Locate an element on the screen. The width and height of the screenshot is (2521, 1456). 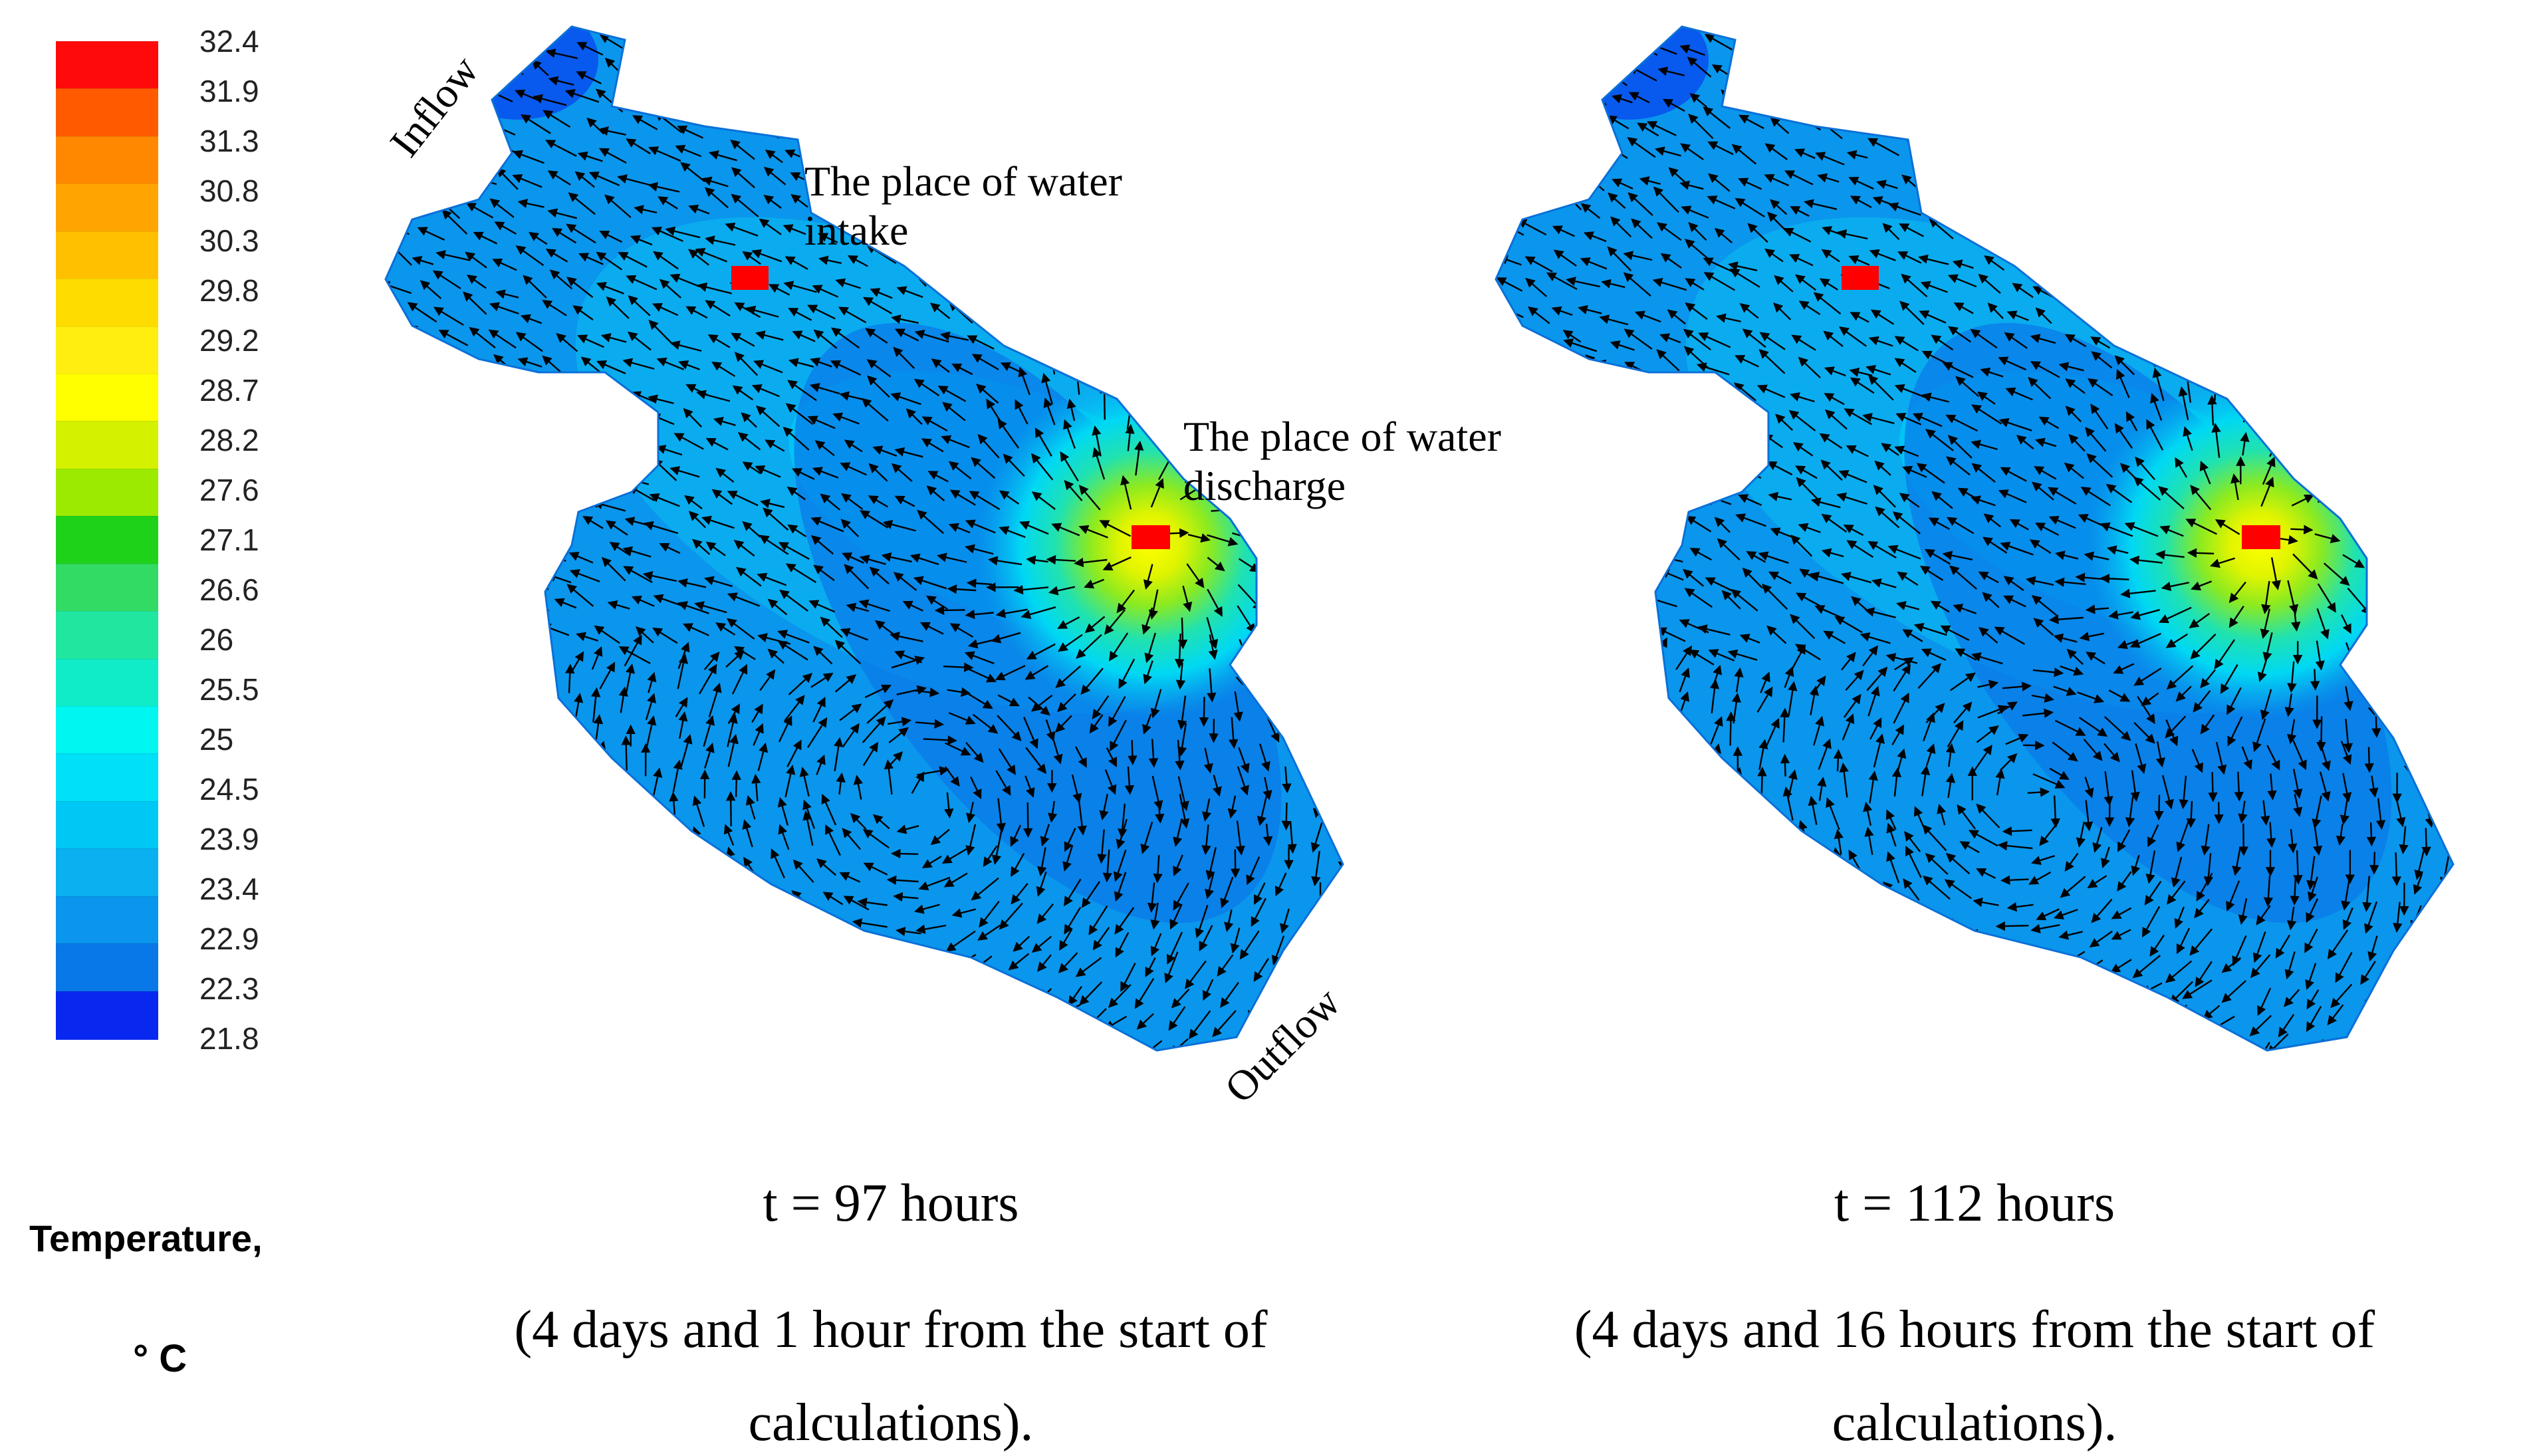
legend-tick-label: 32.4 is located at coordinates (229, 41).